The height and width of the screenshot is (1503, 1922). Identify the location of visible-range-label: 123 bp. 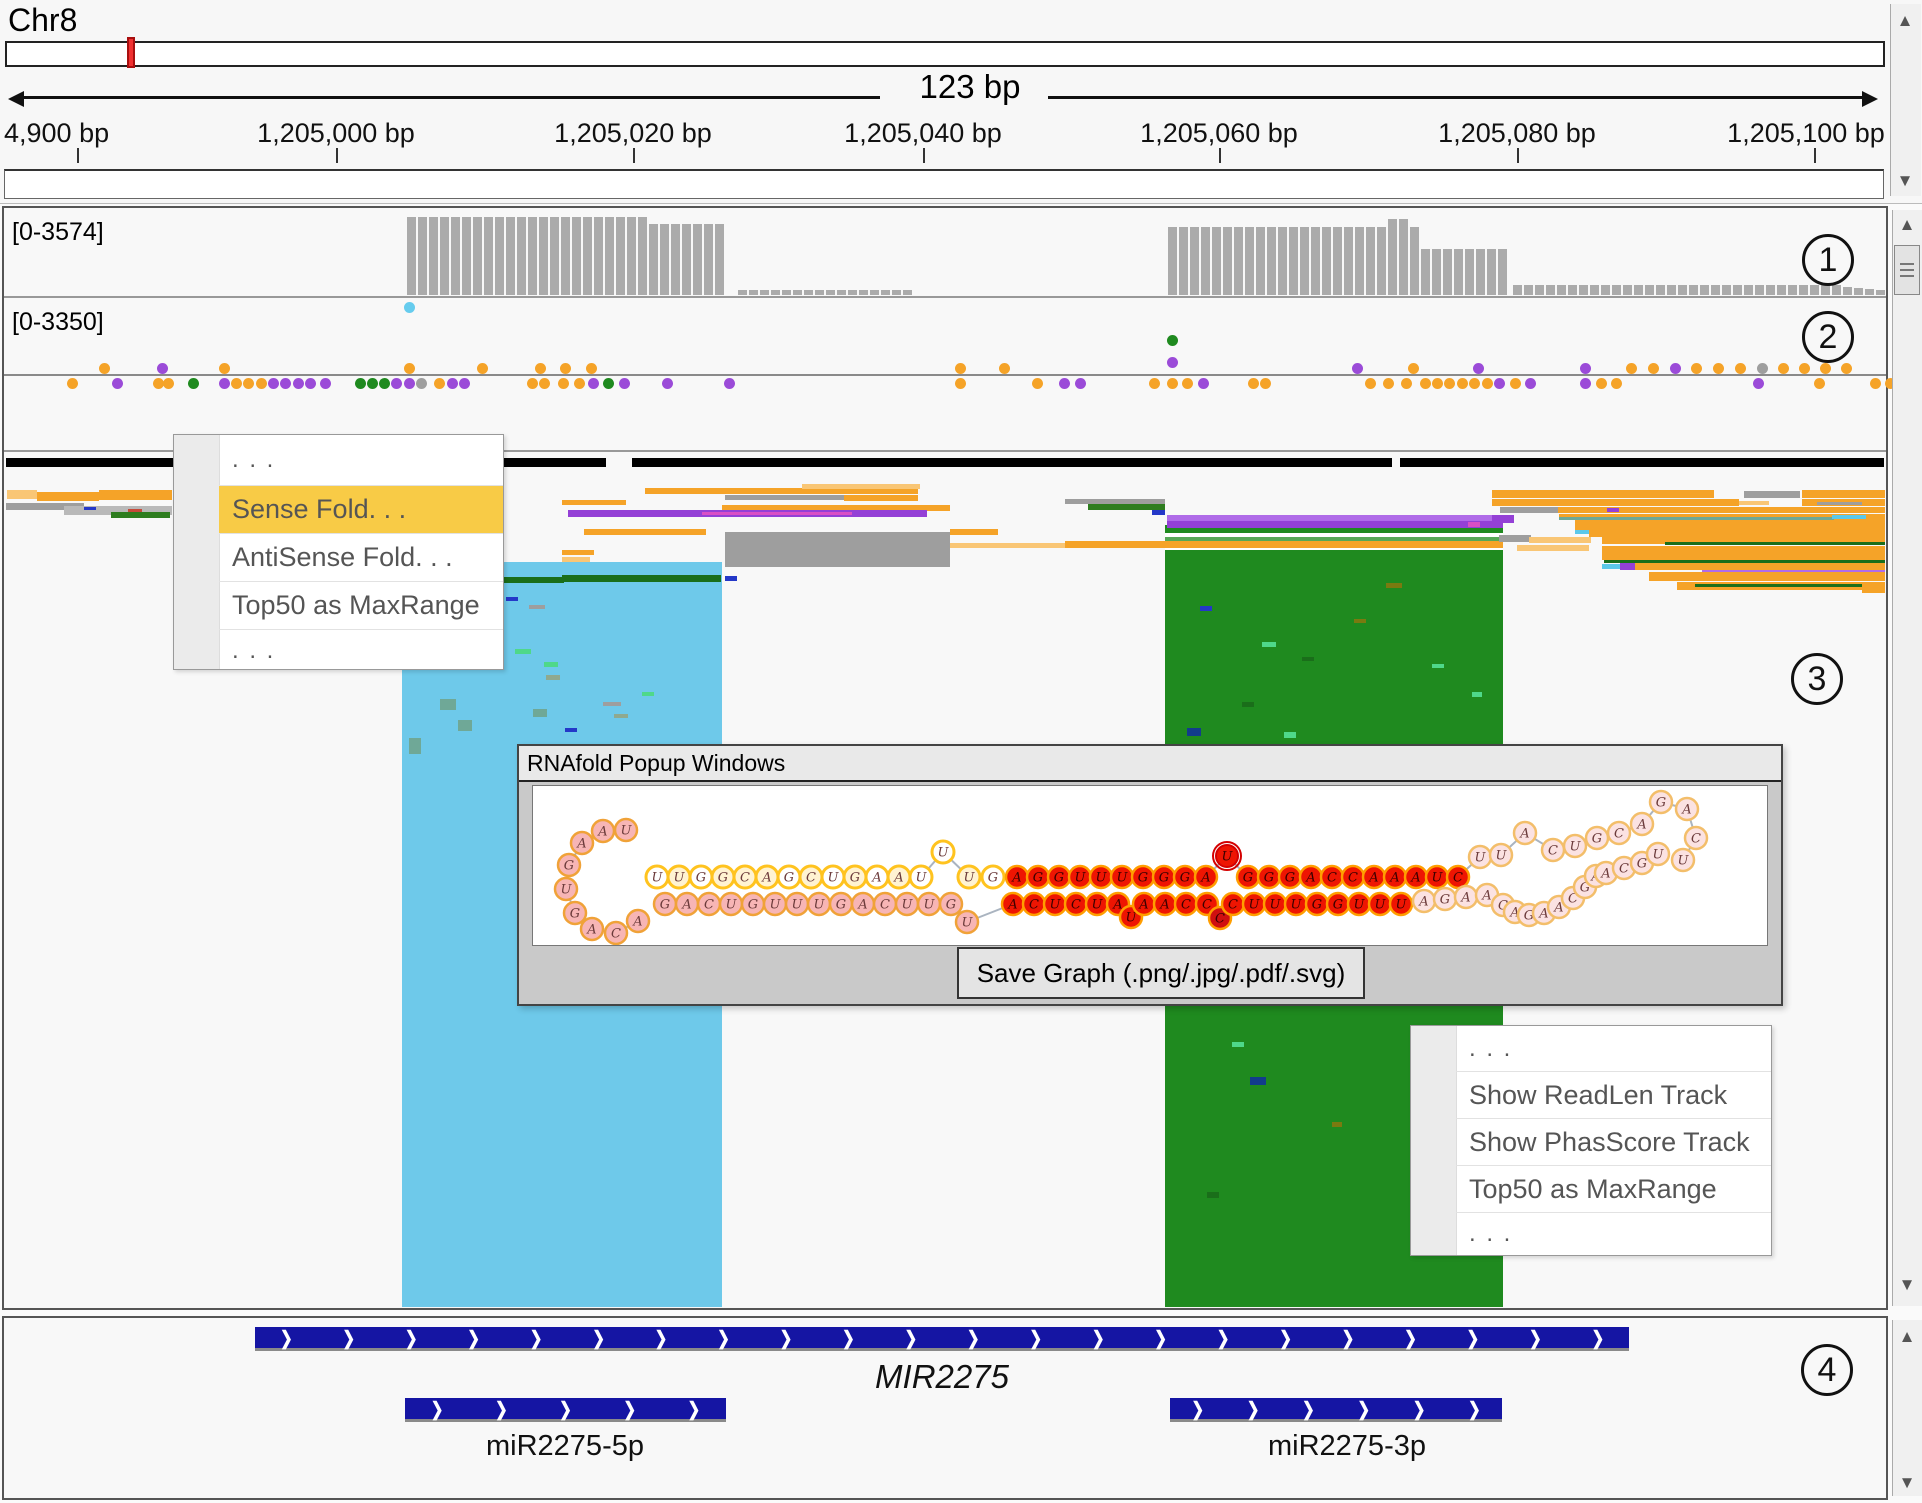
(970, 86).